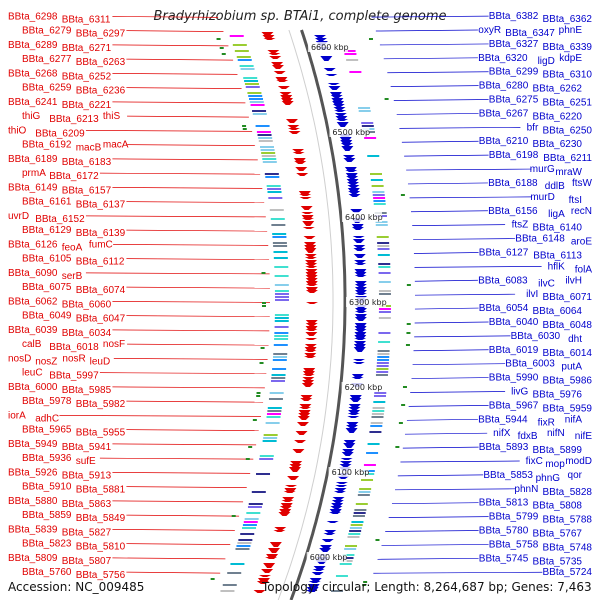 The image size is (600, 600). I want to click on gene-label: BBta_6362, so click(568, 19).